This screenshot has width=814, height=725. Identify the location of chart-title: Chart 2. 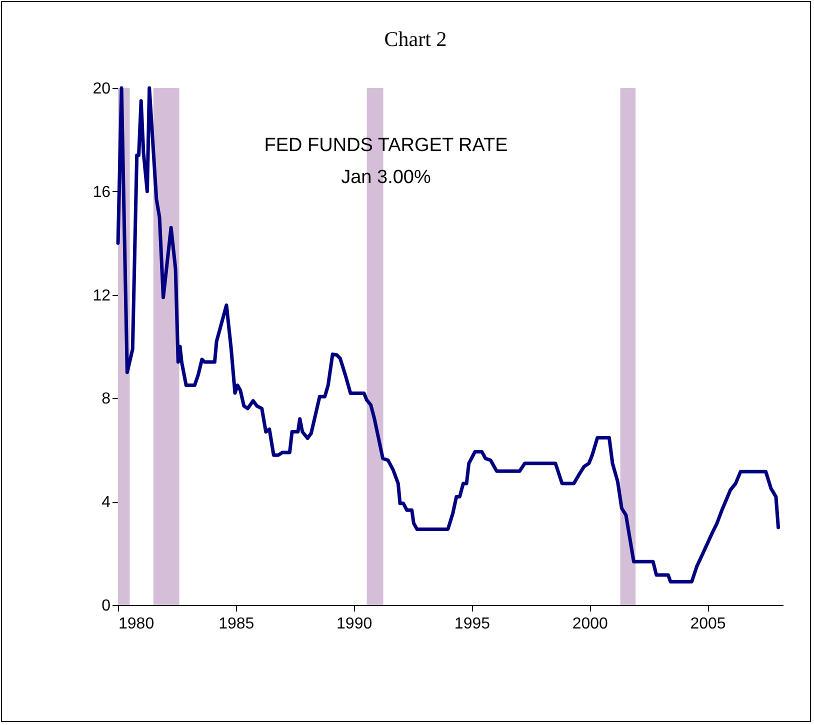
(415, 39).